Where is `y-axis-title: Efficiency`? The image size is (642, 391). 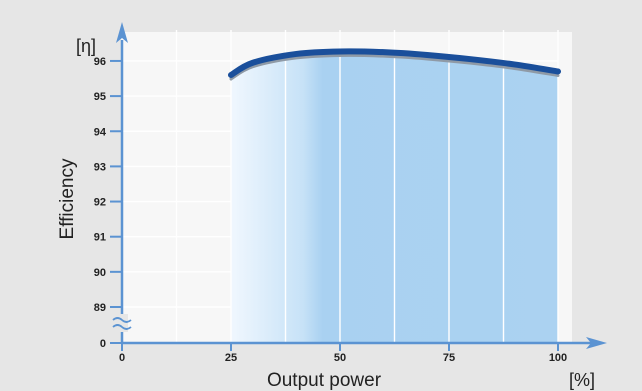
y-axis-title: Efficiency is located at coordinates (67, 198).